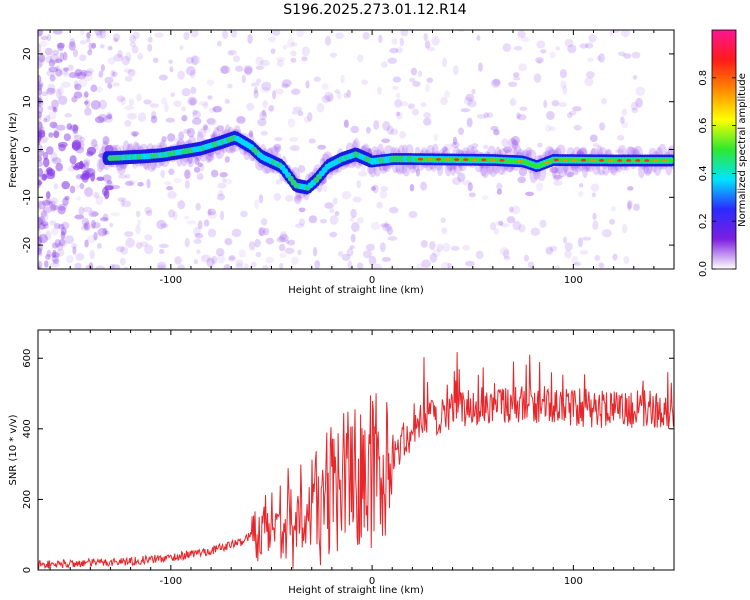 Image resolution: width=750 pixels, height=600 pixels. Describe the element at coordinates (356, 590) in the screenshot. I see `snr-x-label: Height of straight line (km)` at that location.